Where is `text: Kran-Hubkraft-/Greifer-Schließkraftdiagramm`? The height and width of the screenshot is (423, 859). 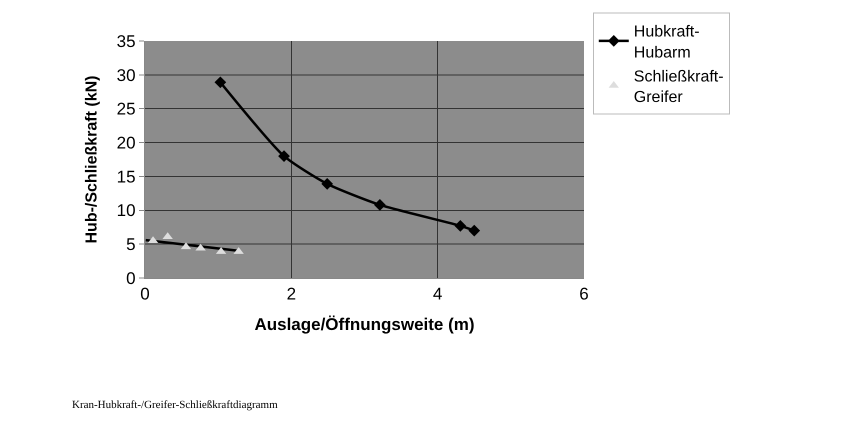
text: Kran-Hubkraft-/Greifer-Schließkraftdiagramm is located at coordinates (175, 405).